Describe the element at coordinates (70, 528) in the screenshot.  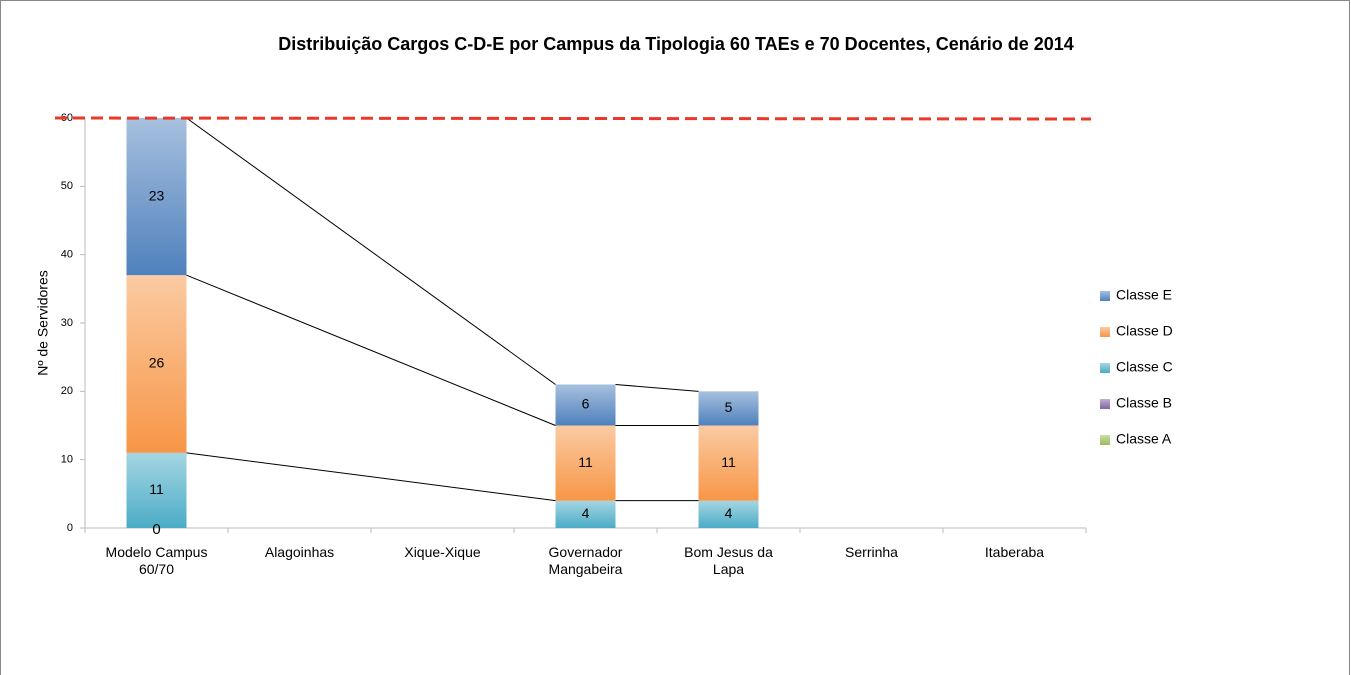
I see `y-tick-label: 0` at that location.